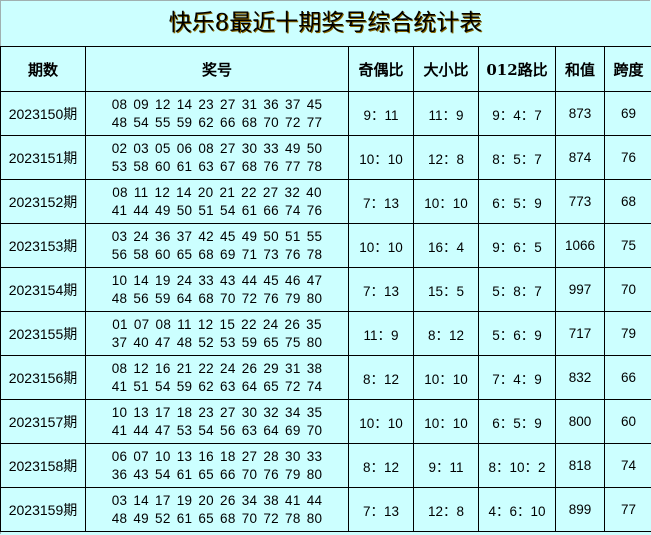 This screenshot has width=651, height=535. What do you see at coordinates (580, 421) in the screenshot?
I see `sum-cell: 800` at bounding box center [580, 421].